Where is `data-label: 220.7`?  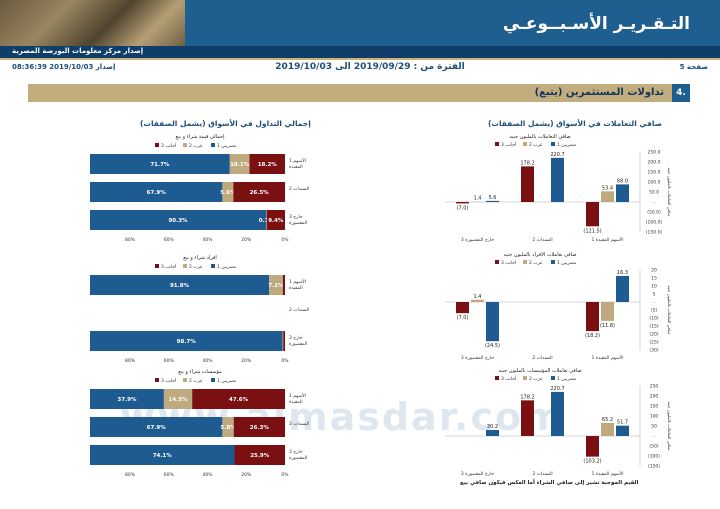 data-label: 220.7 is located at coordinates (557, 389).